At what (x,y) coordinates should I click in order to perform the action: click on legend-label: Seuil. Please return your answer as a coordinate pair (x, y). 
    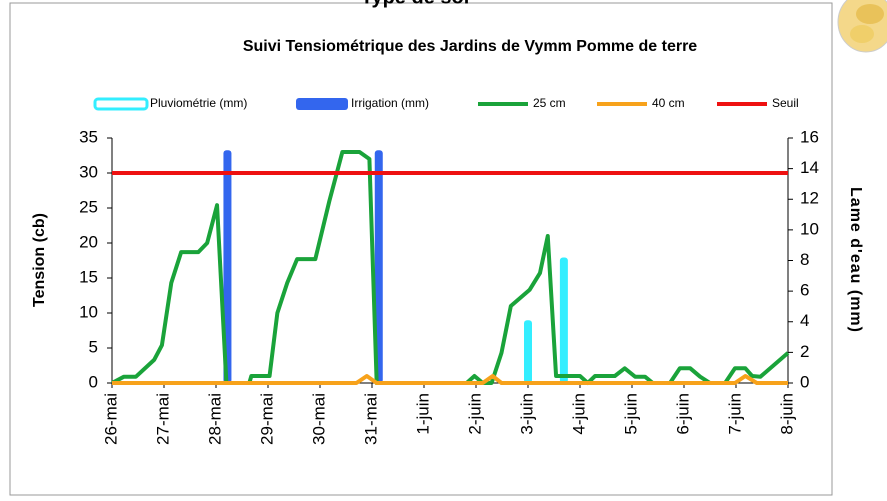
    Looking at the image, I should click on (785, 103).